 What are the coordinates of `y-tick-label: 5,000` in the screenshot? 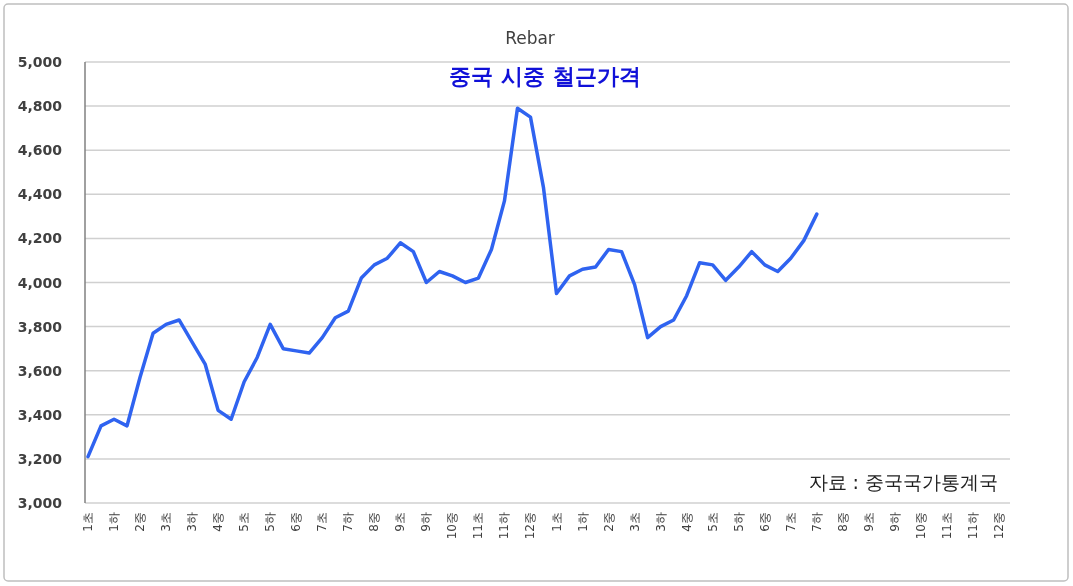 It's located at (40, 62).